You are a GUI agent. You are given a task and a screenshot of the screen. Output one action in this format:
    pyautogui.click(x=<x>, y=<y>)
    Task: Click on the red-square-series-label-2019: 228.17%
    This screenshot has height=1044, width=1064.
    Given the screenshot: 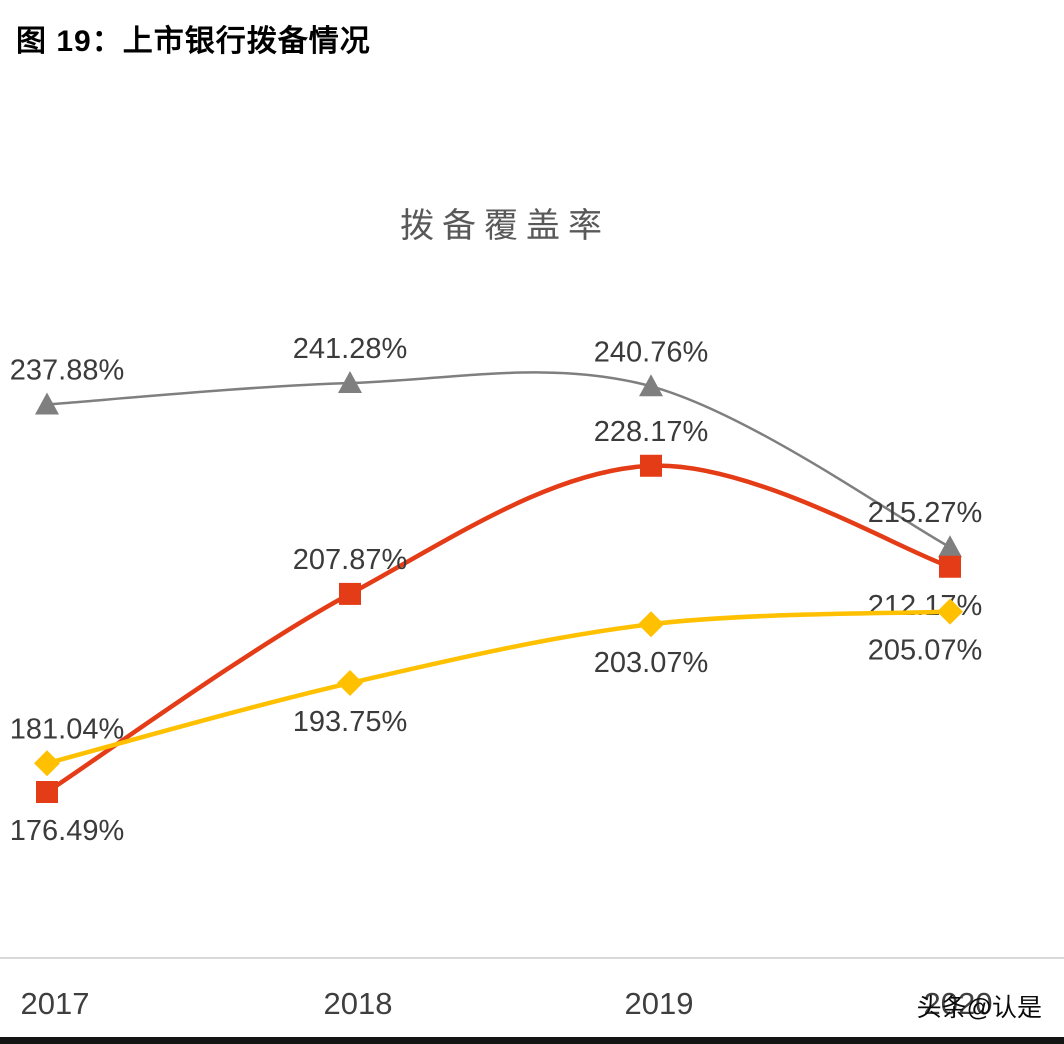 What is the action you would take?
    pyautogui.click(x=651, y=432)
    